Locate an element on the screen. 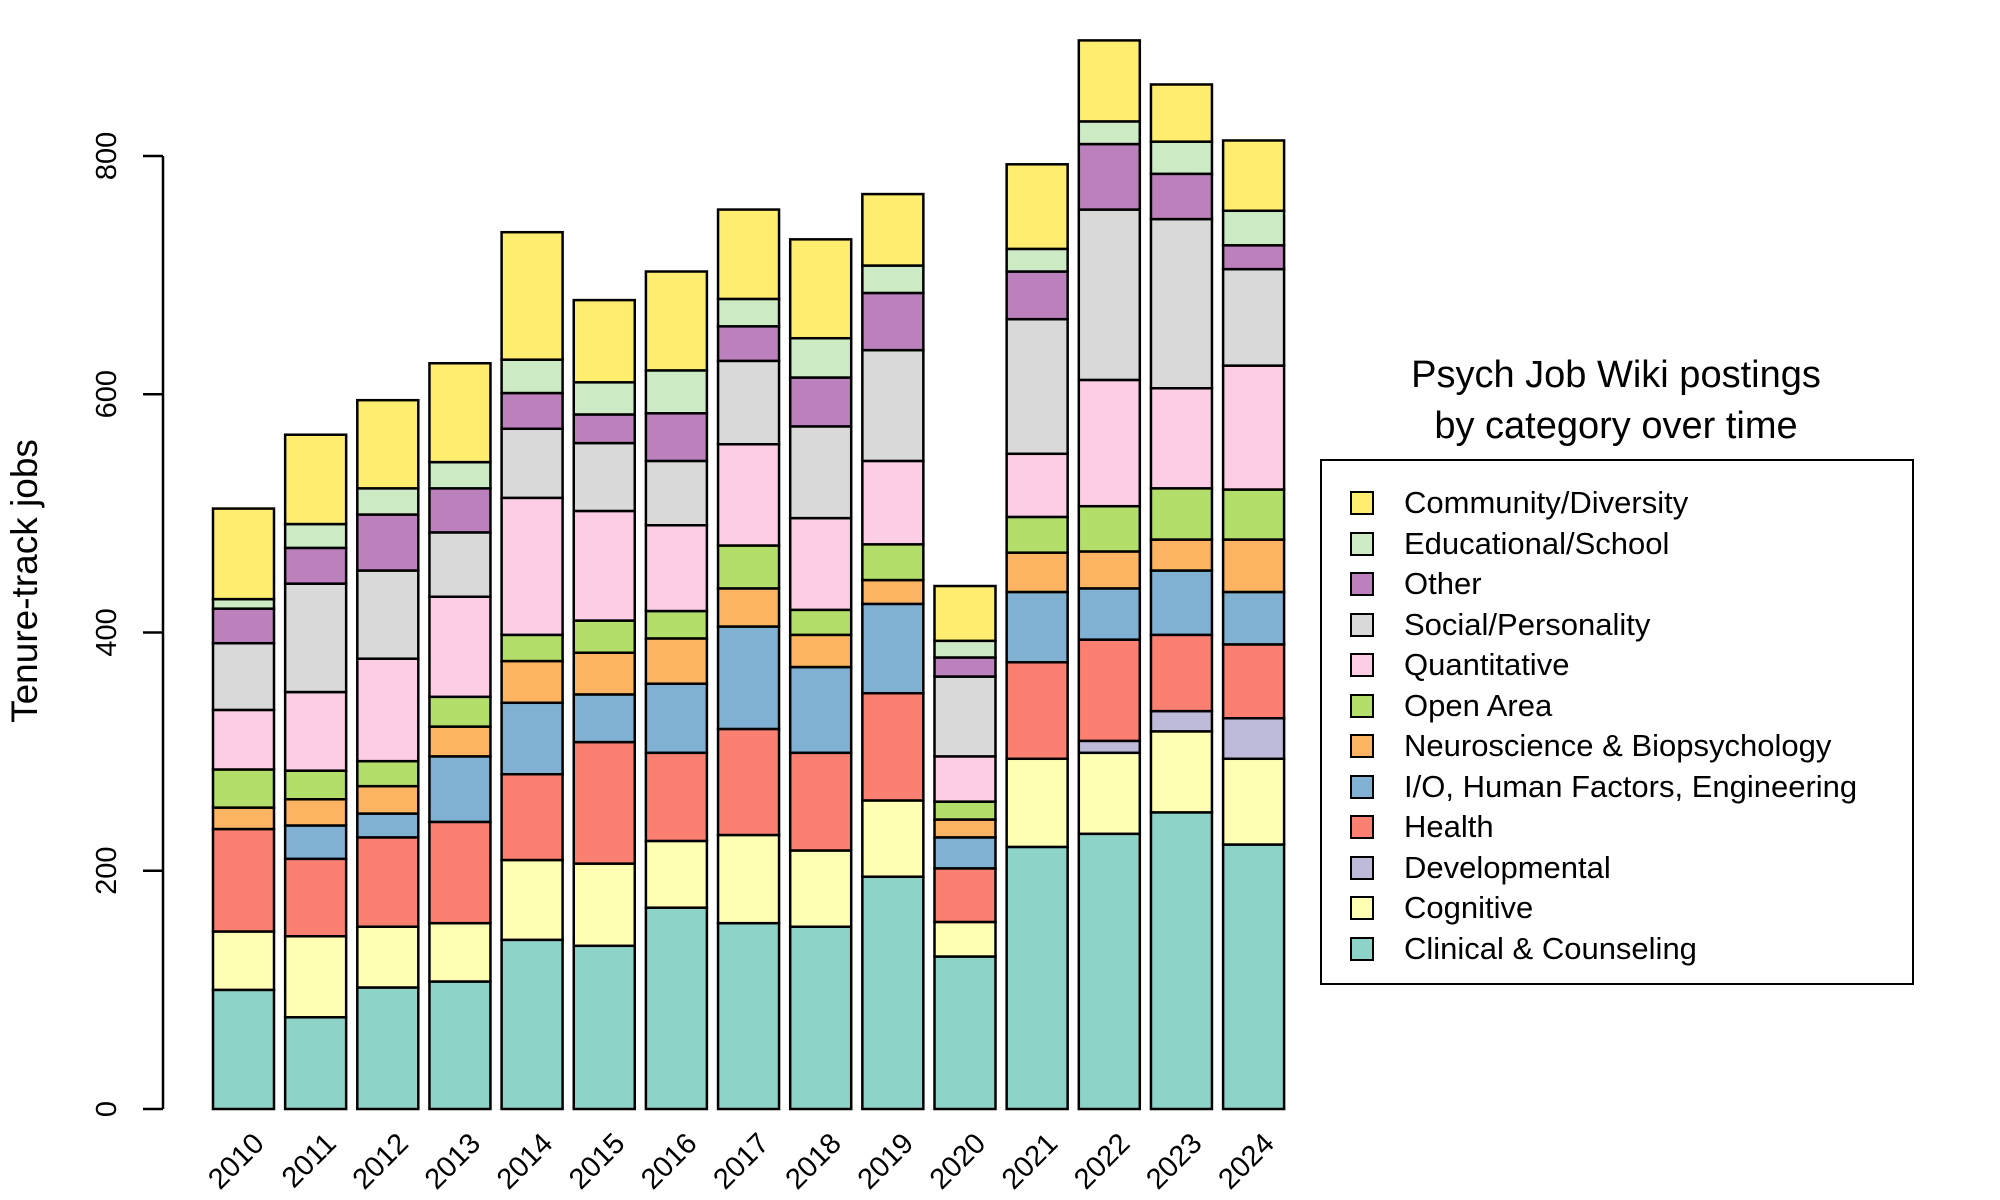 The width and height of the screenshot is (2000, 1200). bar-stack-2018 is located at coordinates (820, 674).